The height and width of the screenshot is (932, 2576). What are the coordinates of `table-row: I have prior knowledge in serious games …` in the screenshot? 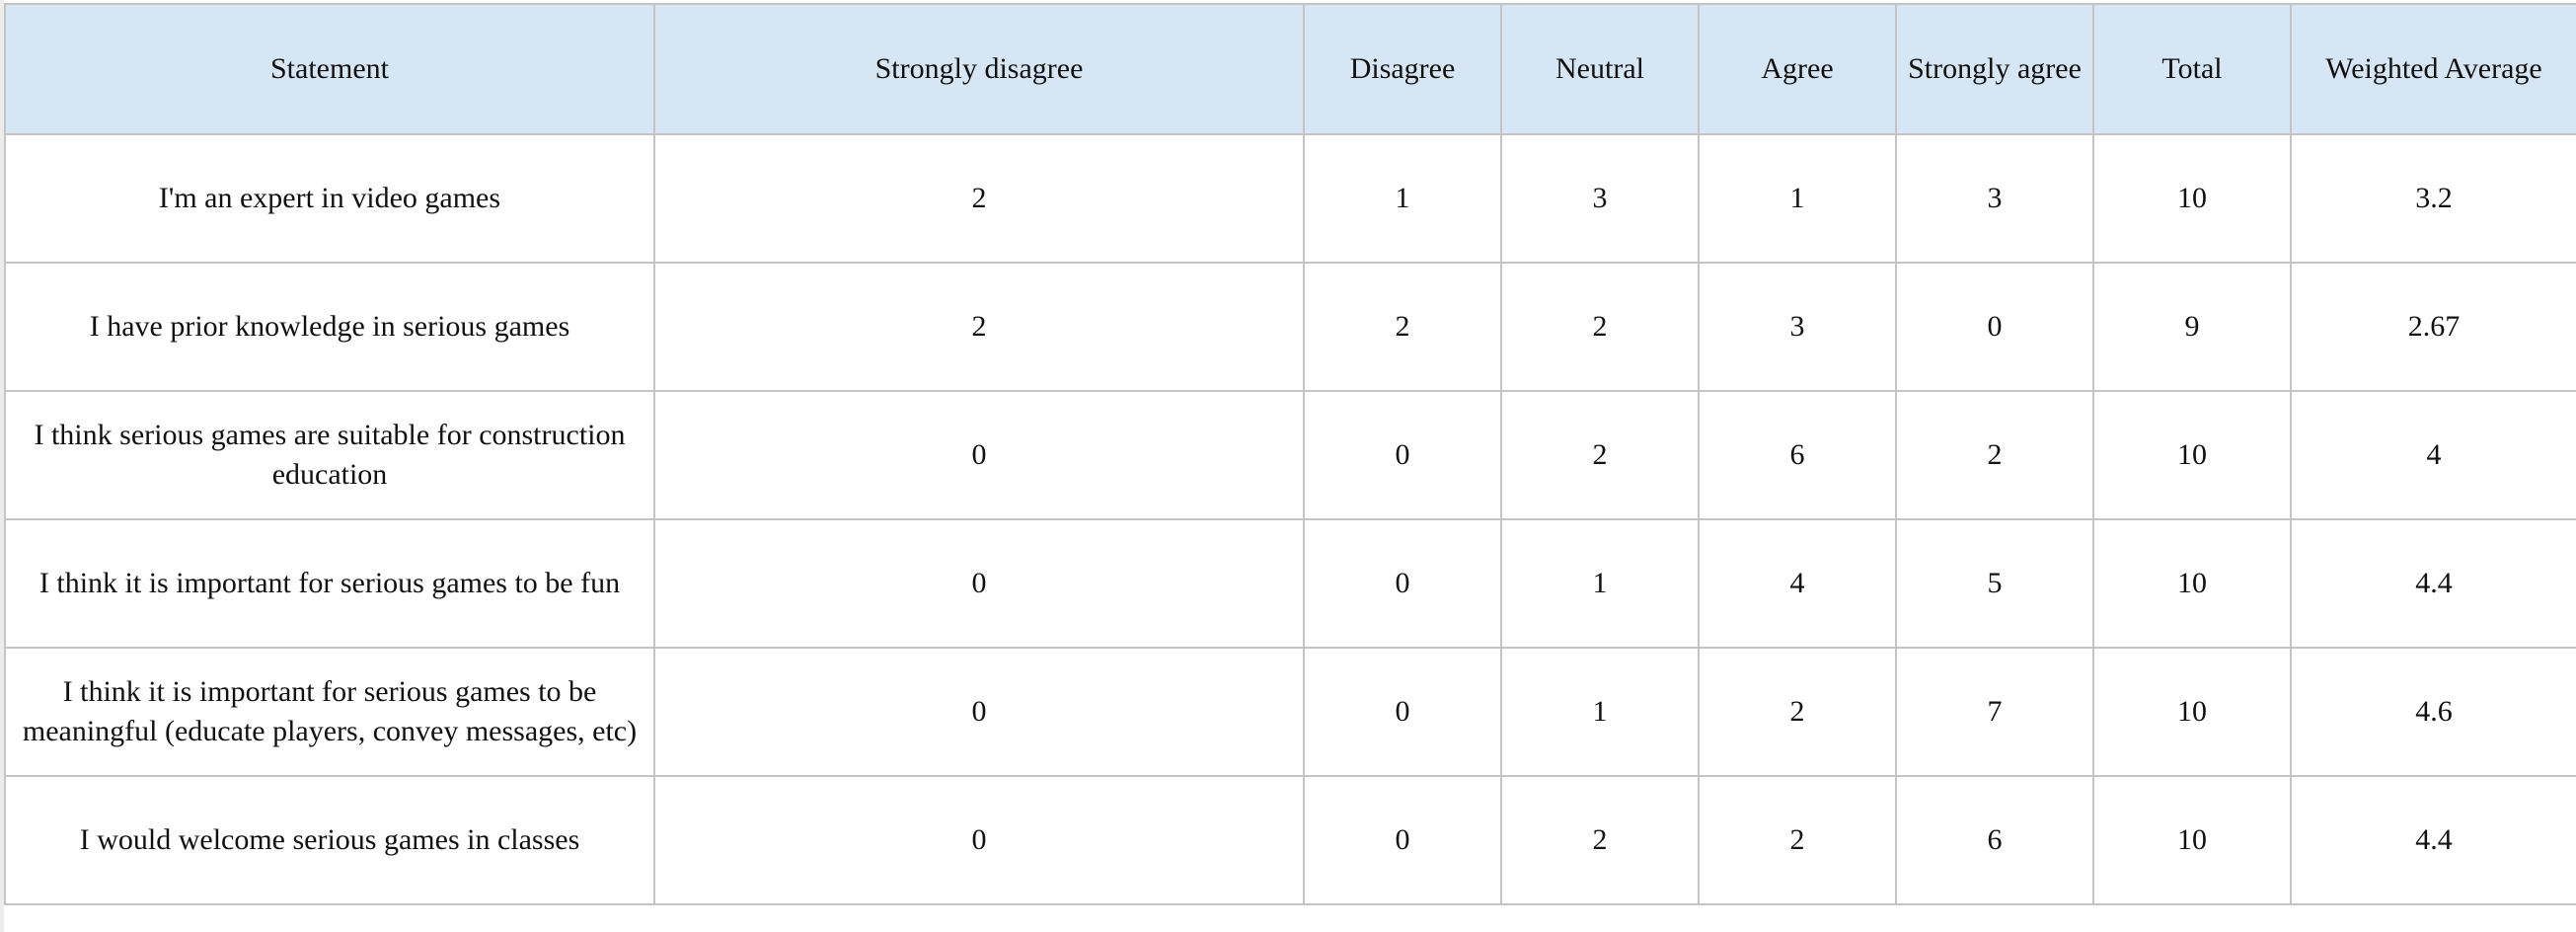 It's located at (1290, 327).